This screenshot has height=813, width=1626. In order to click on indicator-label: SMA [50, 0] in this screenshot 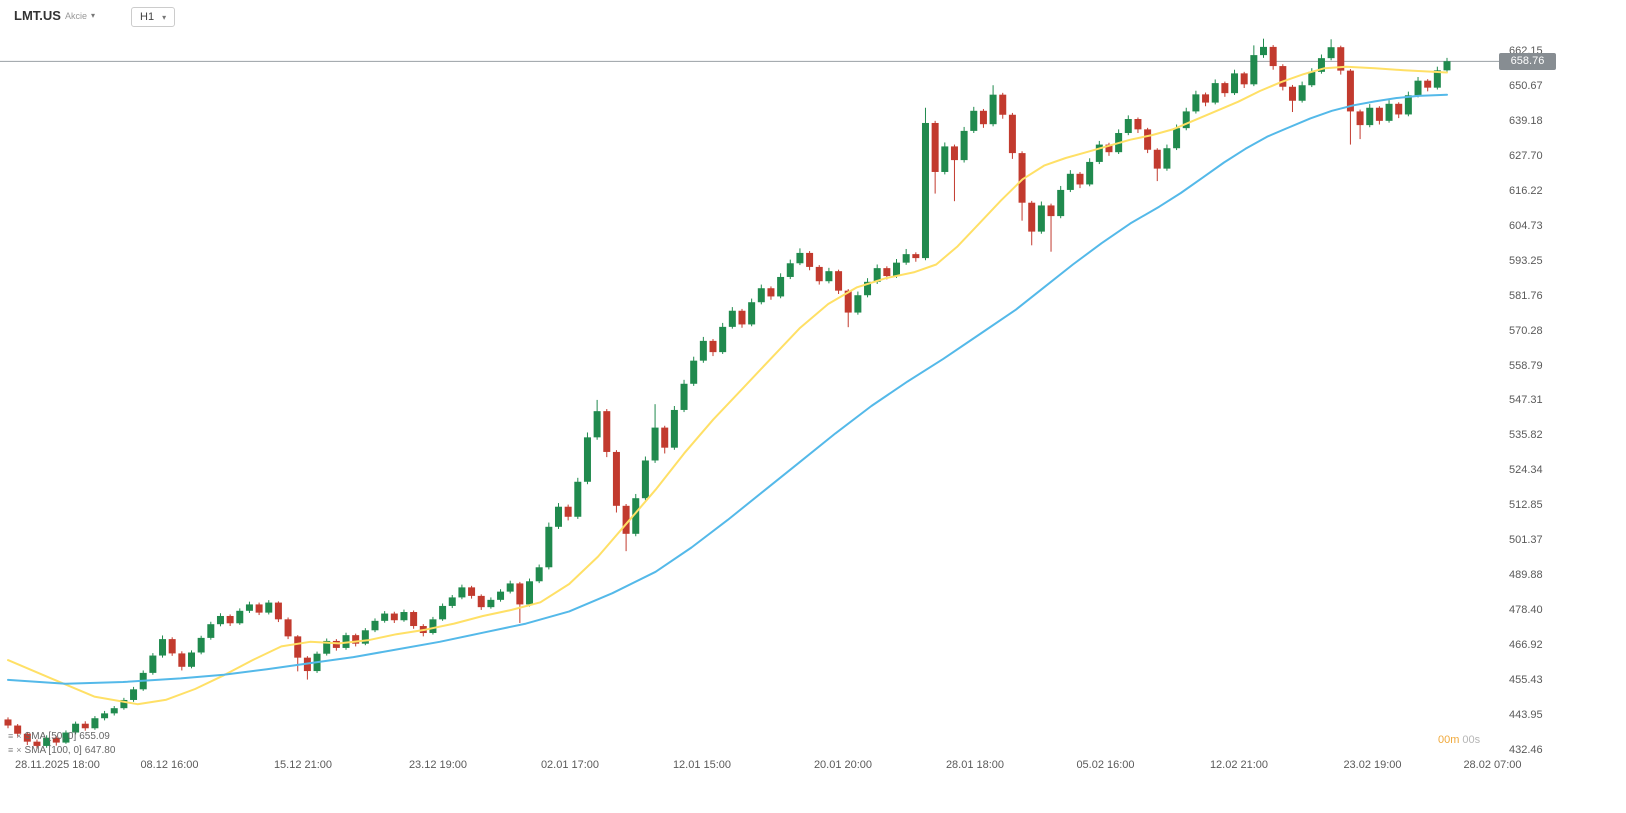, I will do `click(50, 736)`.